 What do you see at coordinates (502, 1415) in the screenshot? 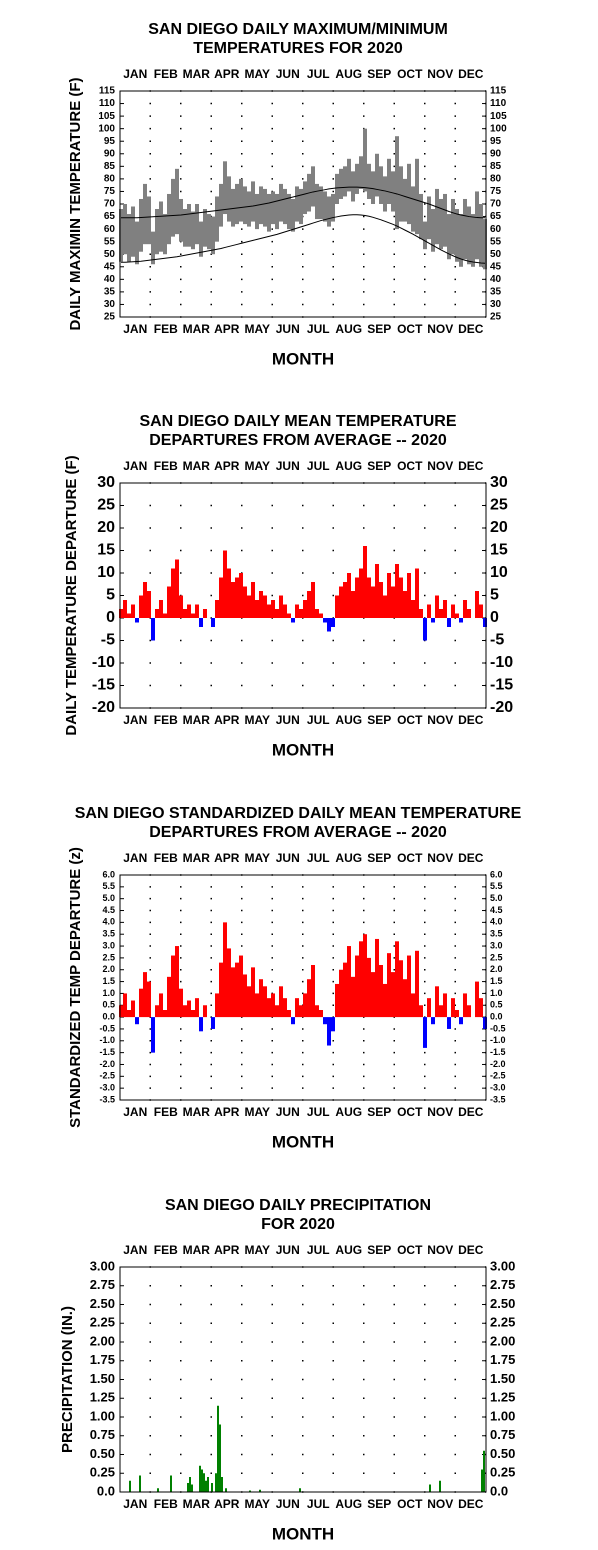
I see `y-tick-label: 1.00` at bounding box center [502, 1415].